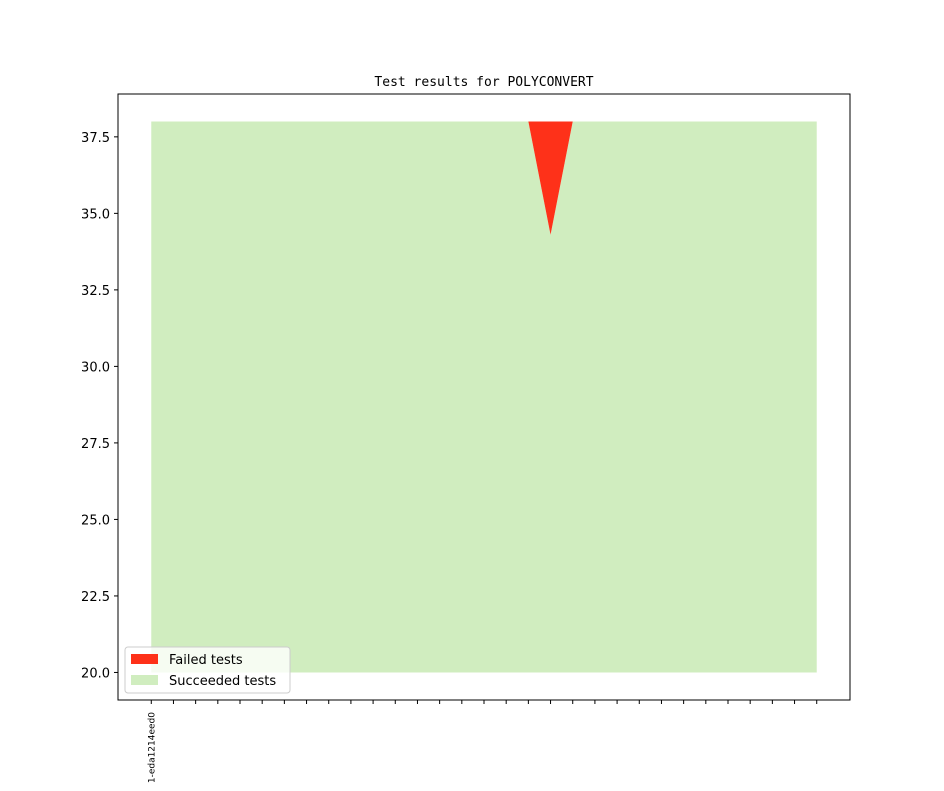  Describe the element at coordinates (95, 367) in the screenshot. I see `y-tick-label: 30.0` at that location.